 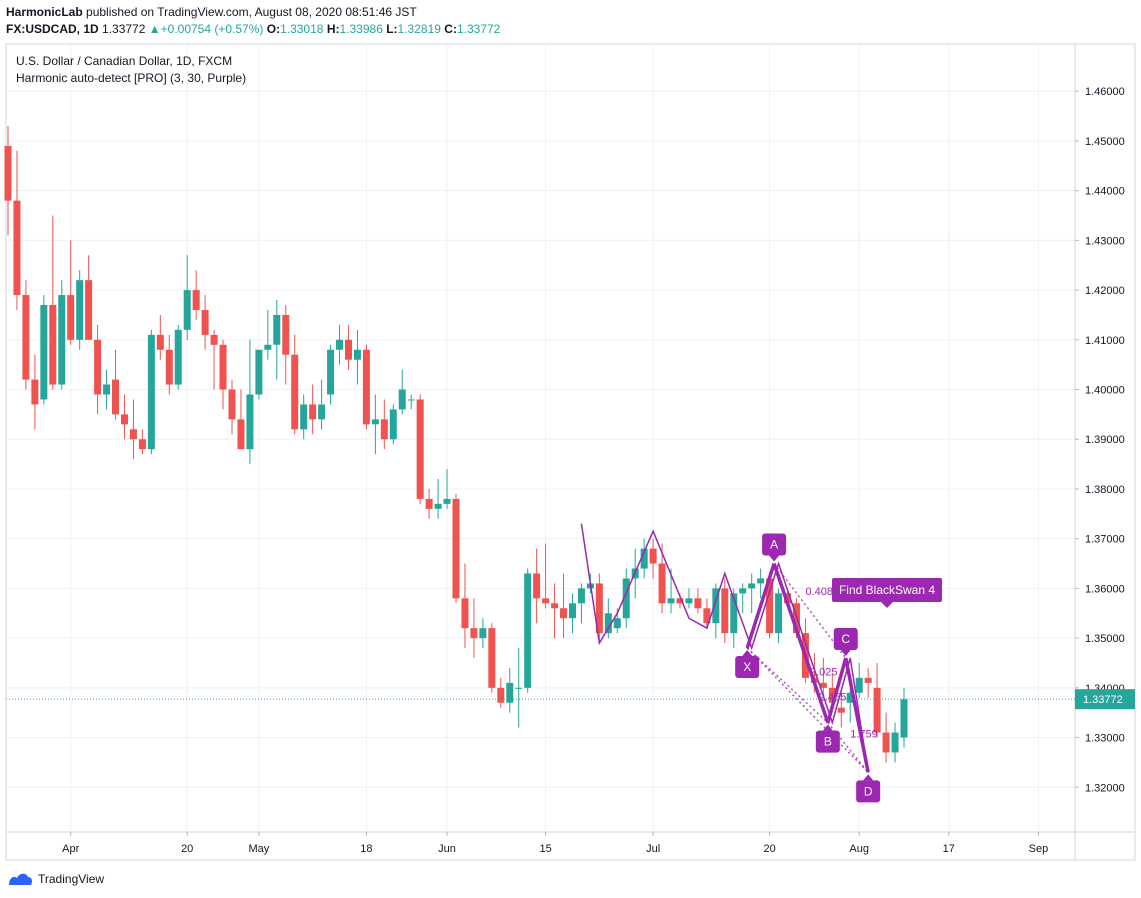 What do you see at coordinates (44, 12) in the screenshot?
I see `publisher-name: HarmonicLab` at bounding box center [44, 12].